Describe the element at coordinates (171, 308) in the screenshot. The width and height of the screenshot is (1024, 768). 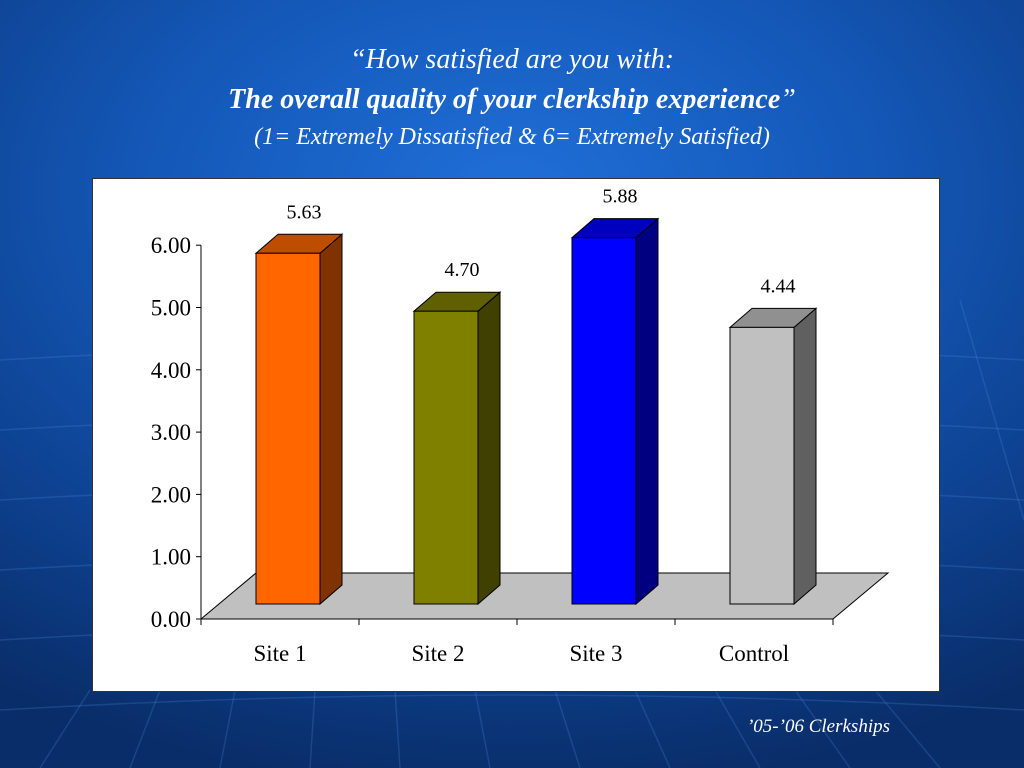
I see `y-tick-label: 5.00` at that location.